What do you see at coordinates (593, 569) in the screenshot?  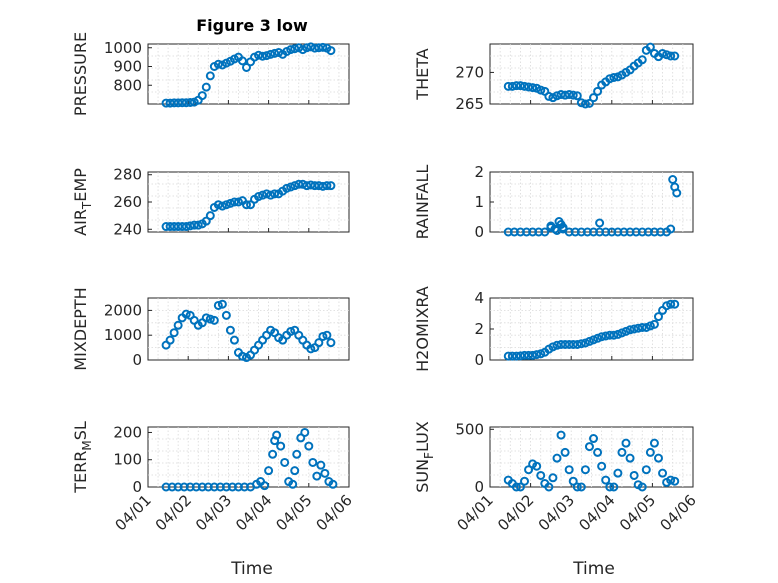 I see `x-axis-label-right: Time` at bounding box center [593, 569].